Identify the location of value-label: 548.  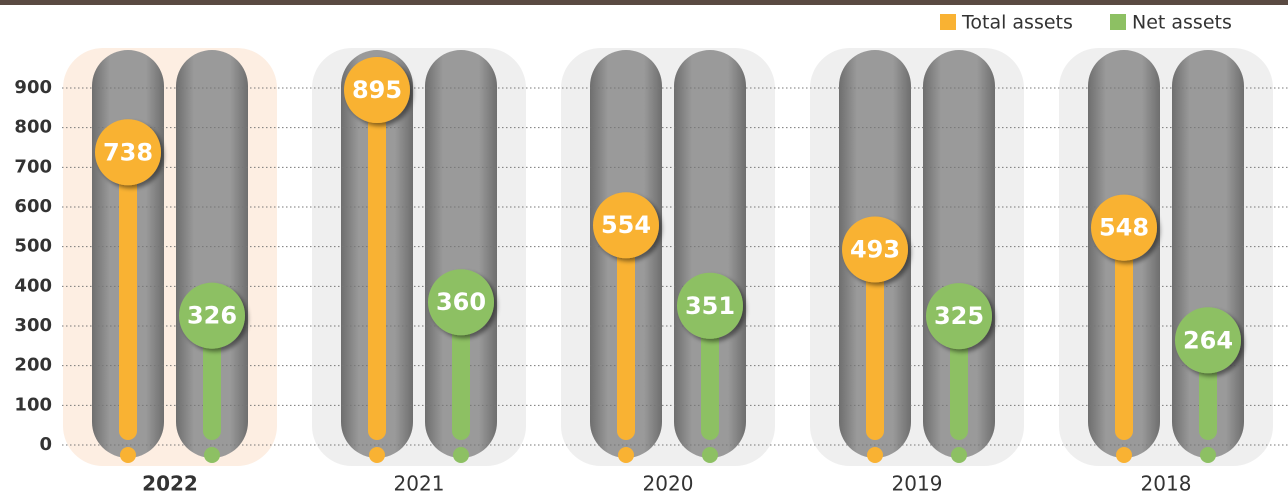
(1124, 228).